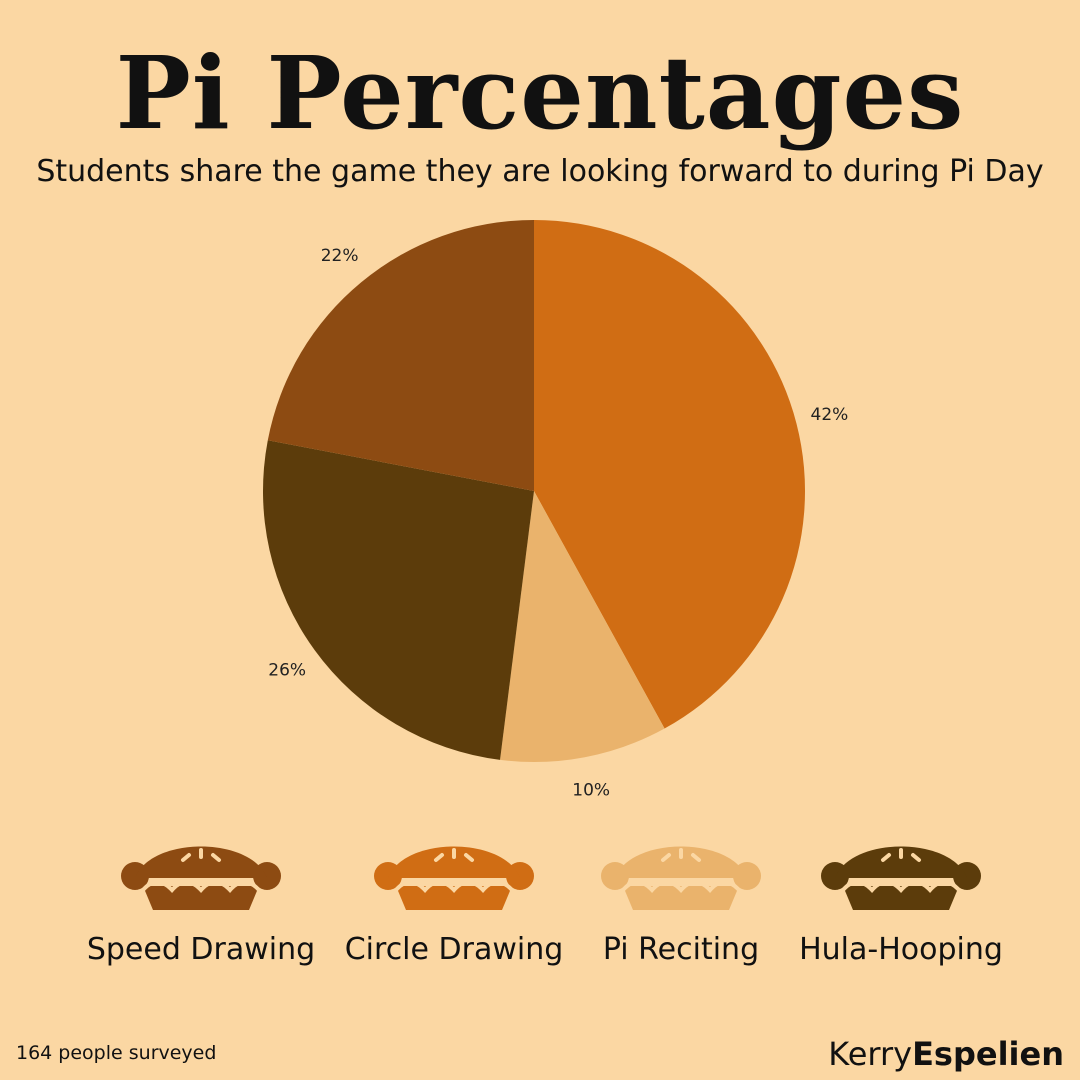  What do you see at coordinates (287, 670) in the screenshot?
I see `pie-data-label: 26%` at bounding box center [287, 670].